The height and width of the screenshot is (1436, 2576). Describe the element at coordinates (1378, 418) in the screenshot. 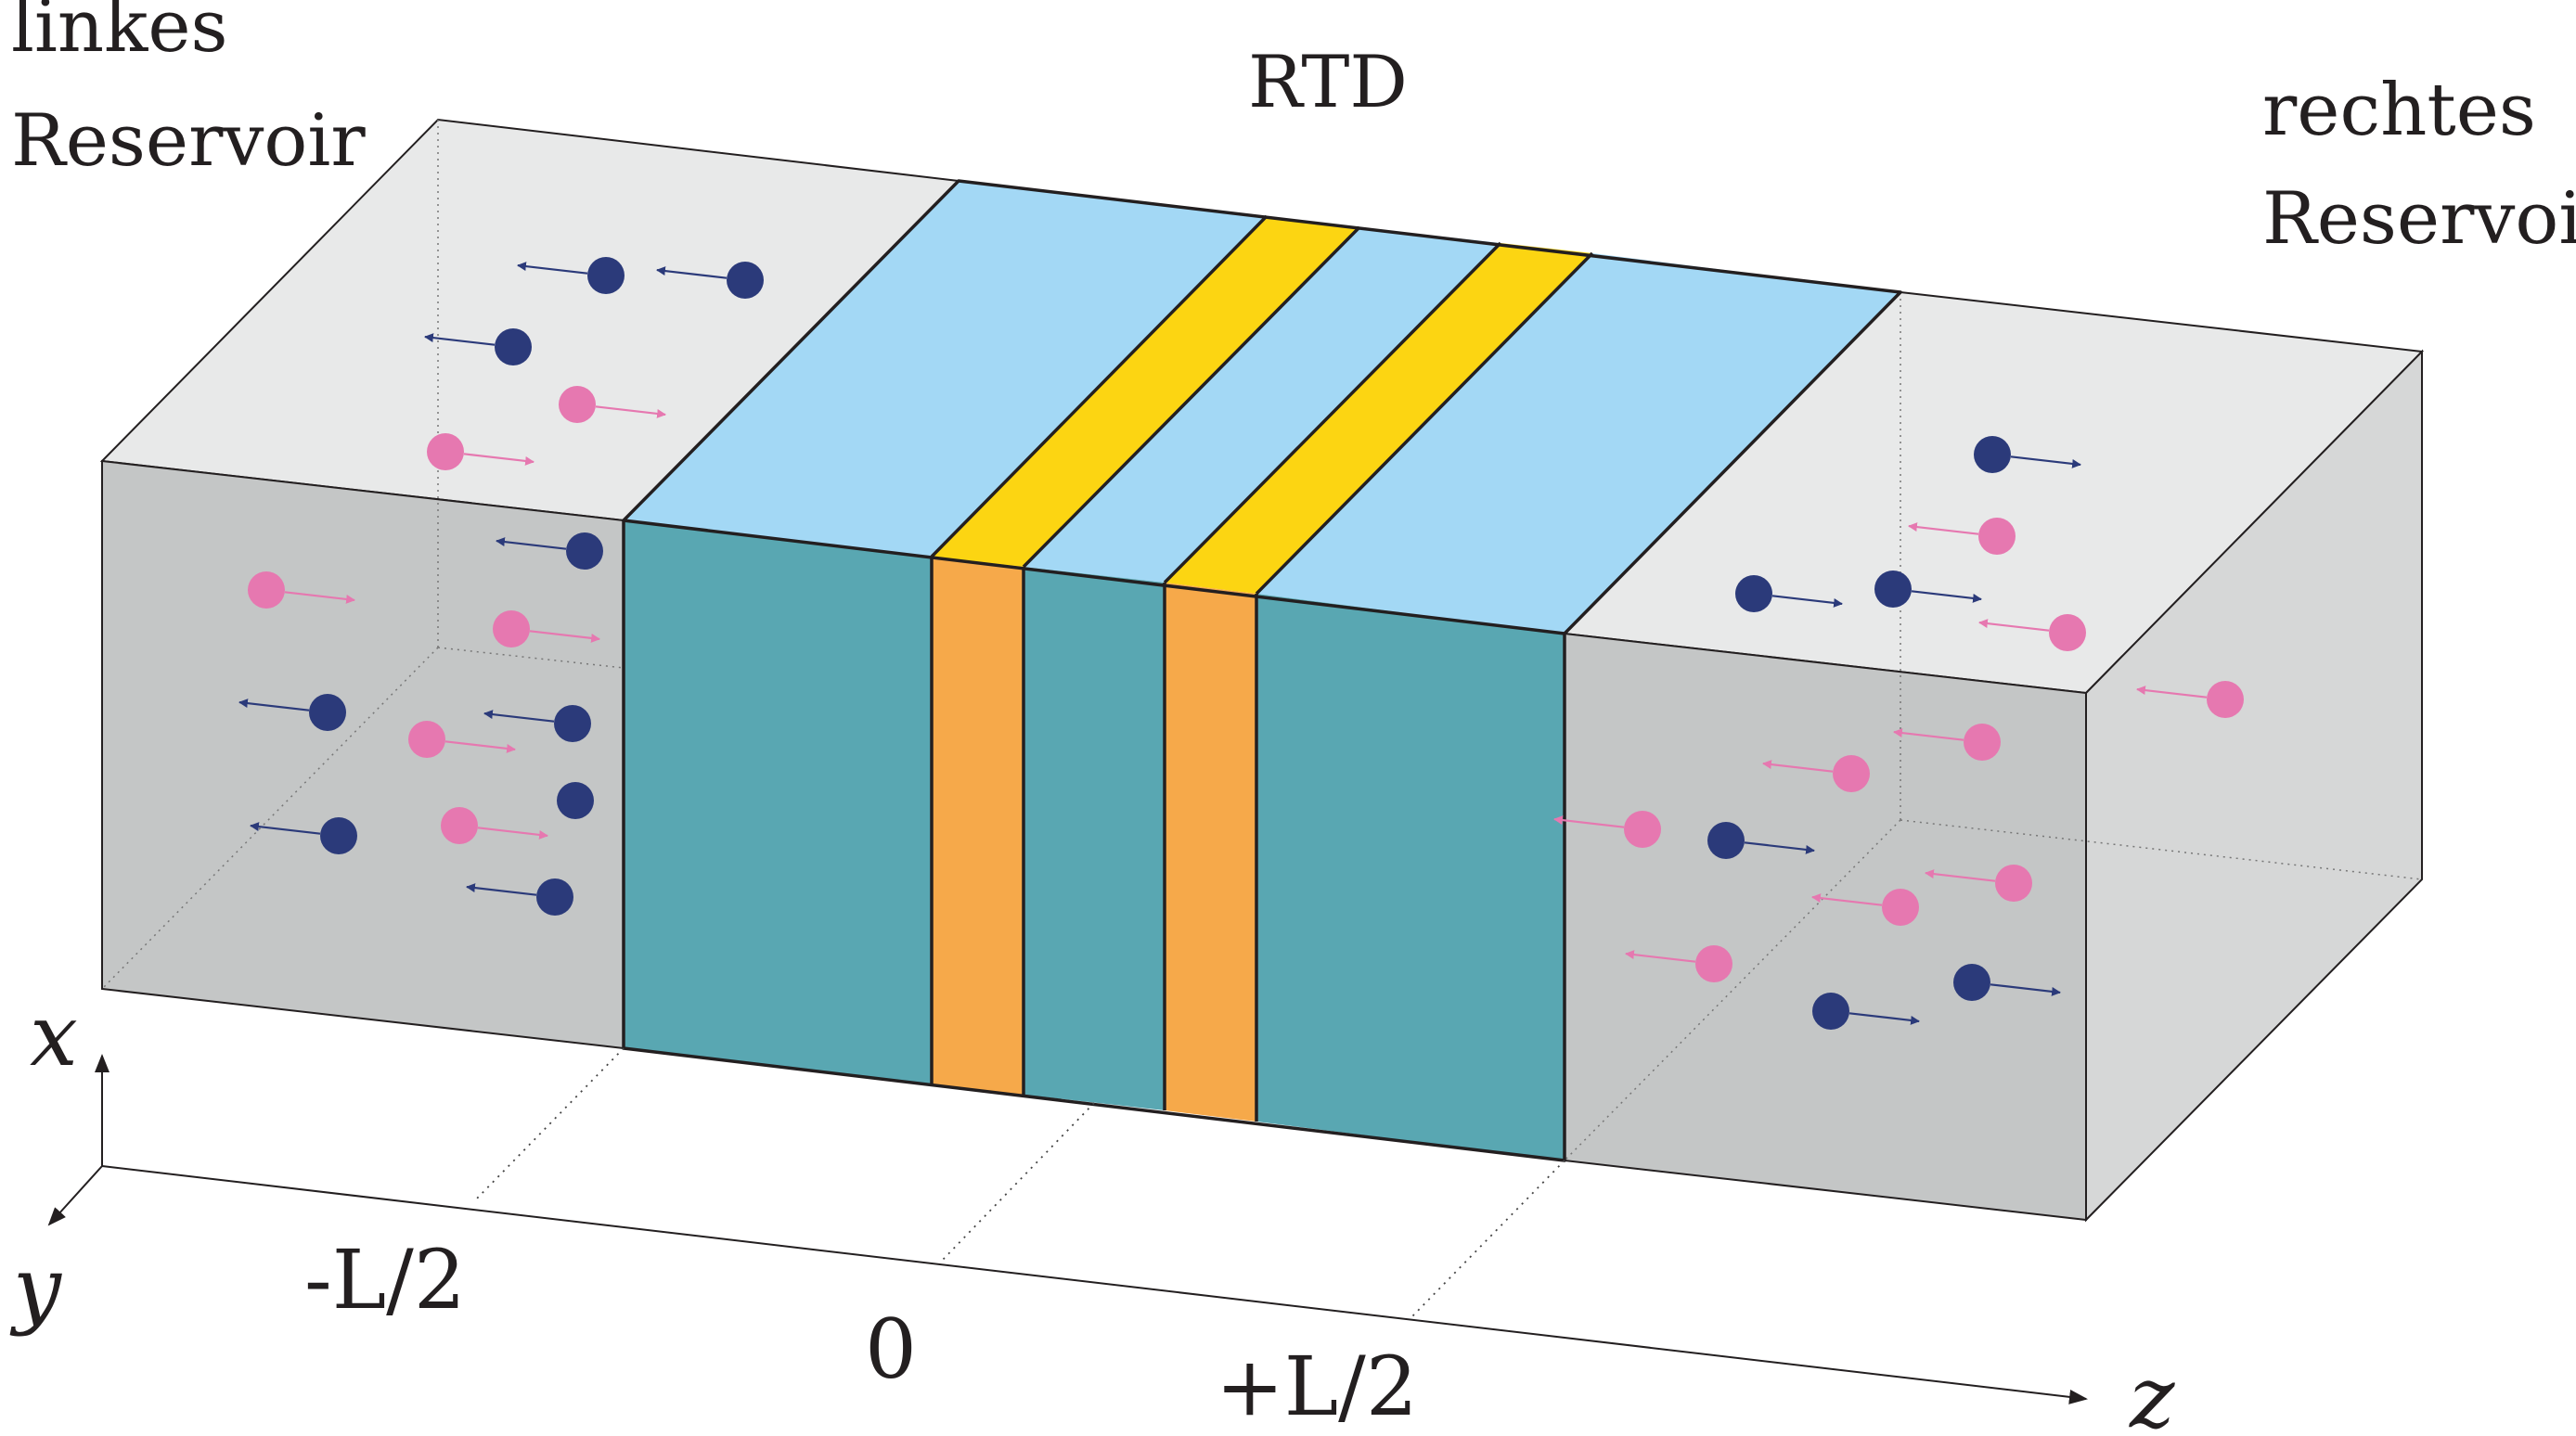

I see `barrier-top-right` at that location.